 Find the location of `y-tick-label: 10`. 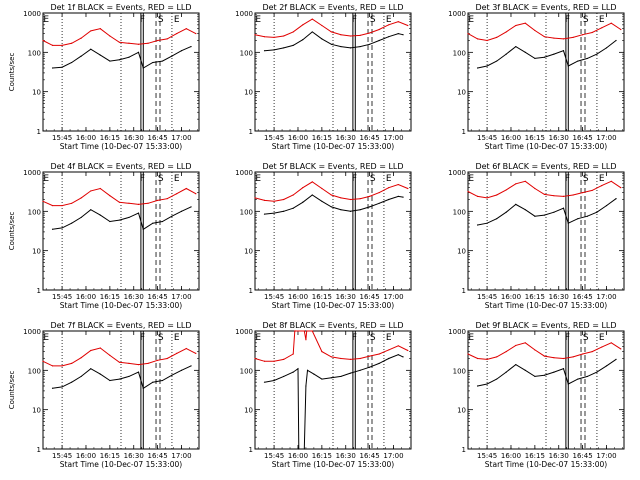

y-tick-label: 10 is located at coordinates (248, 411).